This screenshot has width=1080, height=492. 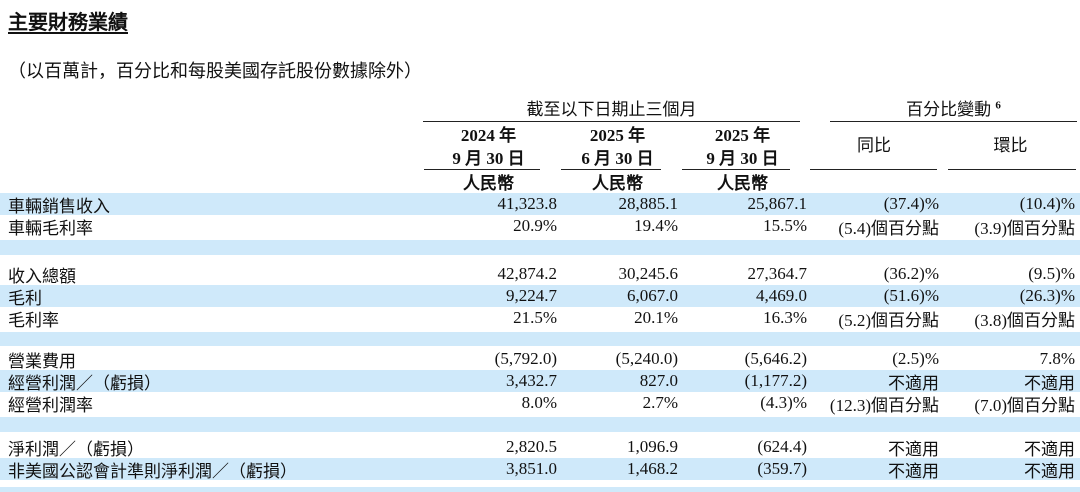 What do you see at coordinates (911, 203) in the screenshot?
I see `value-yoy-change: (37.4)%` at bounding box center [911, 203].